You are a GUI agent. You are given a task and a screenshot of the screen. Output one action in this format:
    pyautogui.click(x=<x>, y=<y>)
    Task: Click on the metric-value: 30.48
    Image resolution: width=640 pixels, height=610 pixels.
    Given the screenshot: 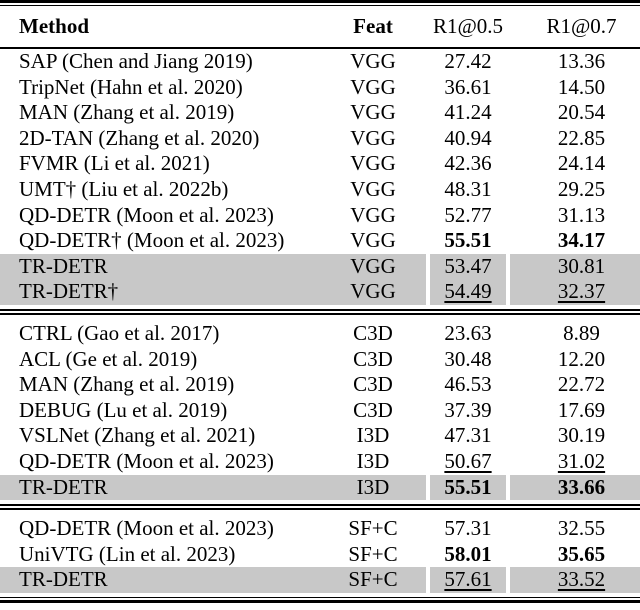 What is the action you would take?
    pyautogui.click(x=468, y=358)
    